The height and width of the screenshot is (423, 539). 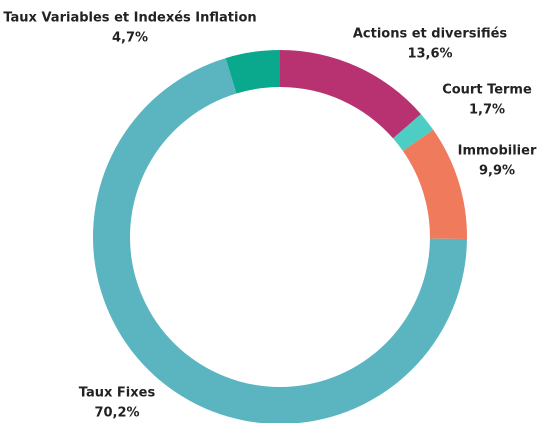 I want to click on slice-value-label: 1,7%, so click(x=487, y=110).